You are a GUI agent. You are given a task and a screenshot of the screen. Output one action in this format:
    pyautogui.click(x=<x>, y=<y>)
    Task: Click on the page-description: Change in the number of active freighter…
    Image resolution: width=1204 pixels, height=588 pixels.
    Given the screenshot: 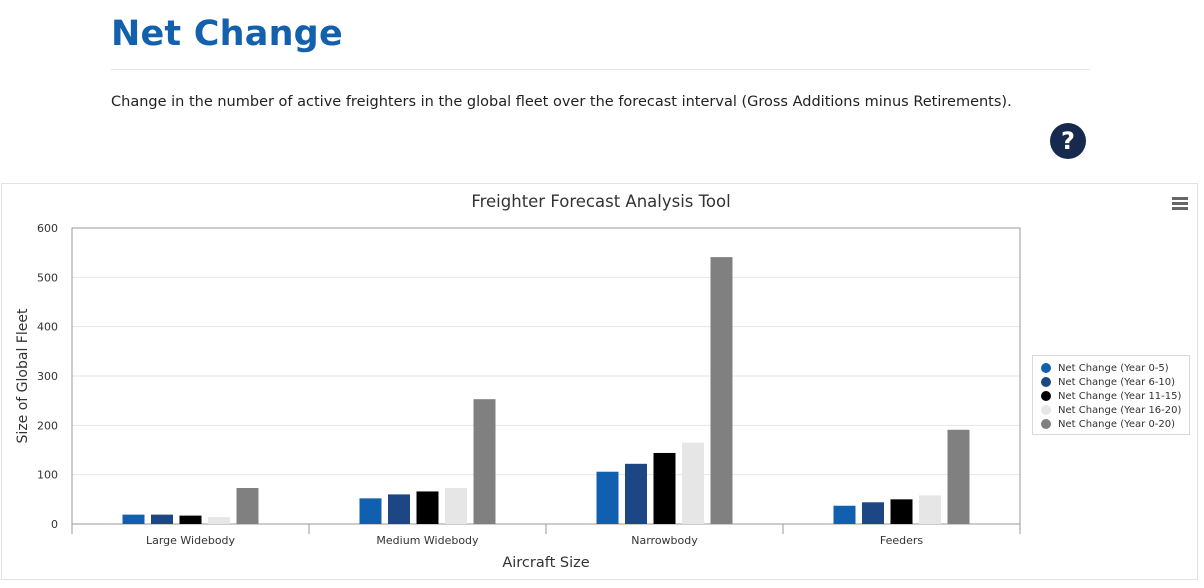 What is the action you would take?
    pyautogui.click(x=561, y=102)
    